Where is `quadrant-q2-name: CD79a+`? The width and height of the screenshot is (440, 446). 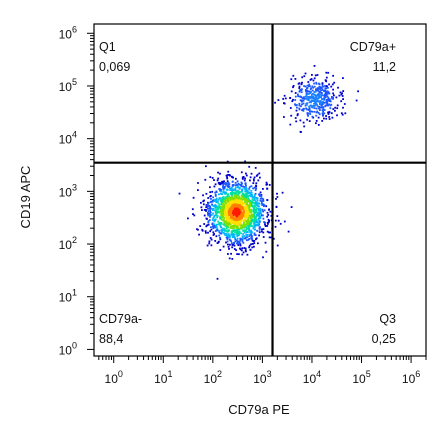
quadrant-q2-name: CD79a+ is located at coordinates (373, 47).